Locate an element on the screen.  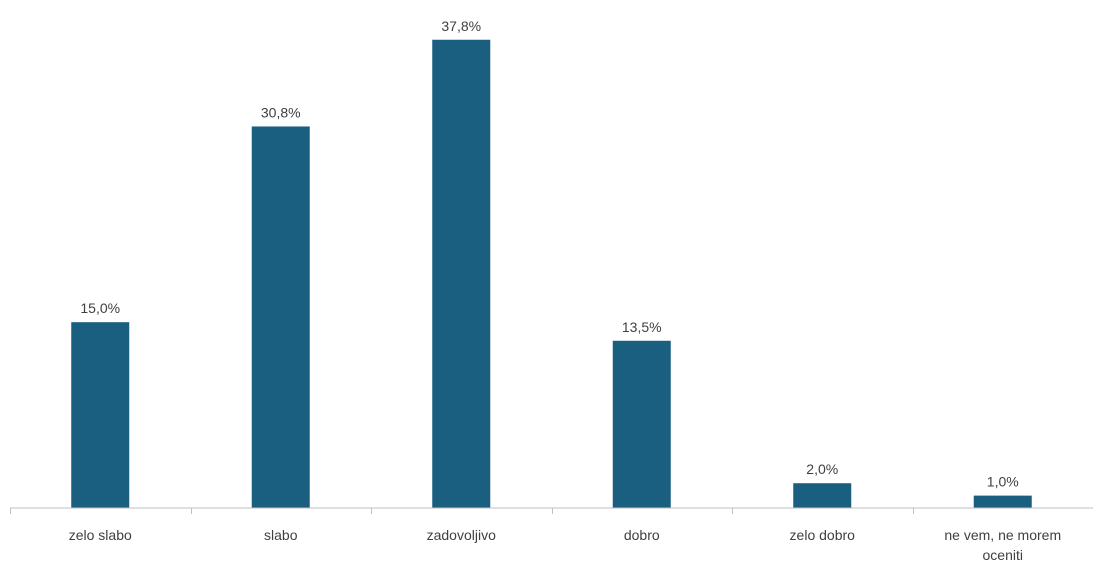
category-tick-label: slabo is located at coordinates (281, 535).